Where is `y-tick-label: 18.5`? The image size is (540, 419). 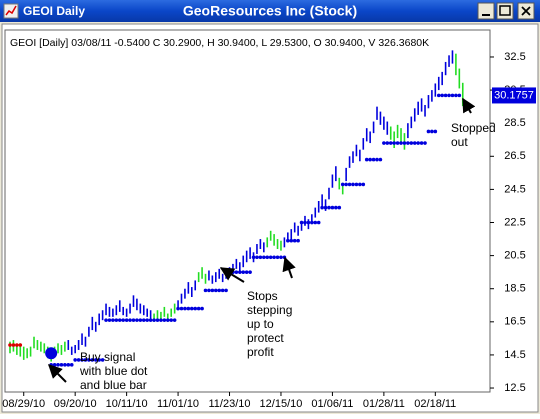
y-tick-label: 18.5 is located at coordinates (514, 289).